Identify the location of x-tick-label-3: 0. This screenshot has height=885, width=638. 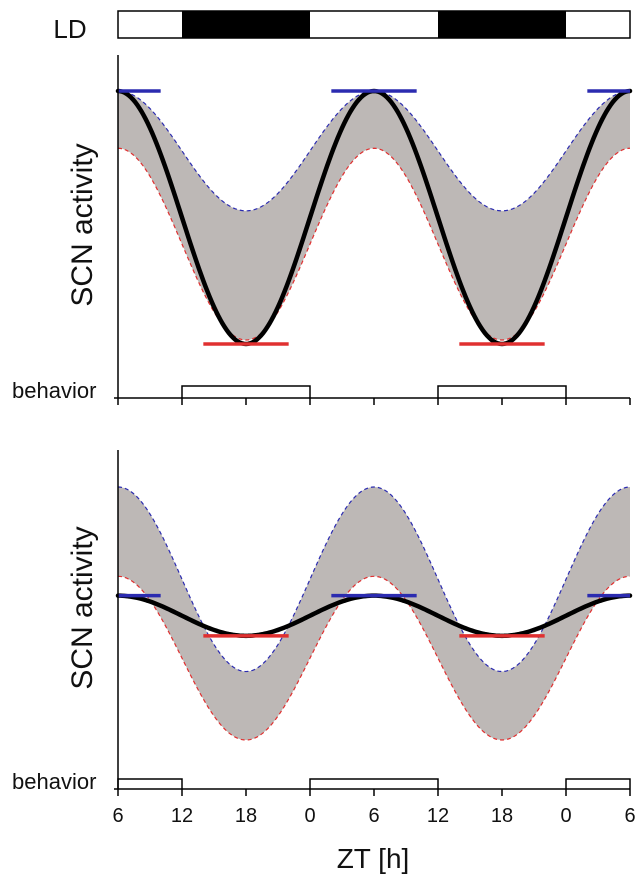
(309, 816).